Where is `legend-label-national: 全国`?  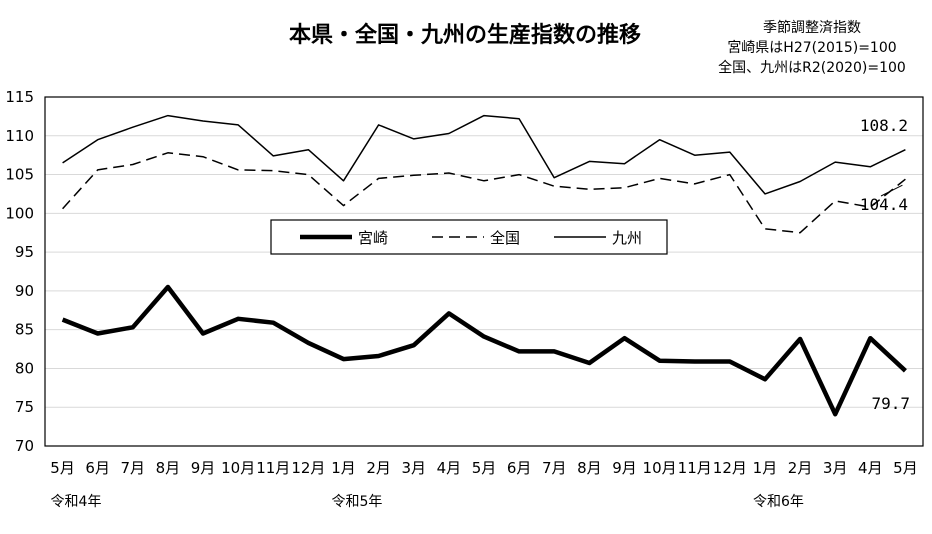
legend-label-national: 全国 is located at coordinates (505, 238).